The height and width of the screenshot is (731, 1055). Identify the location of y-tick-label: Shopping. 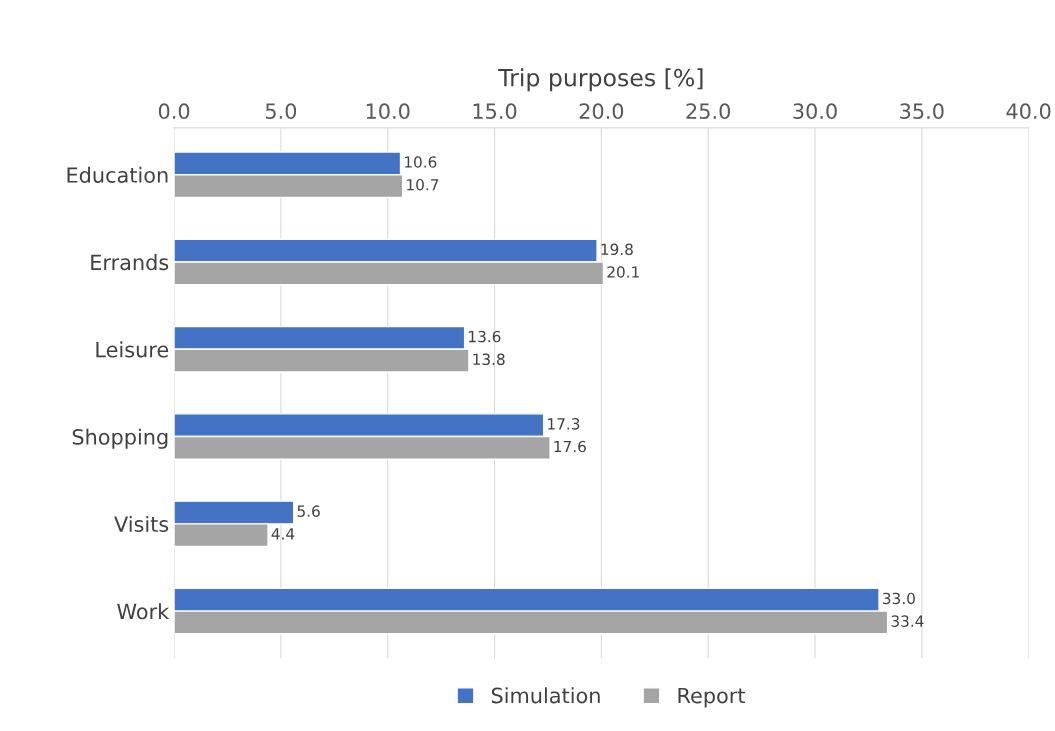
(120, 438).